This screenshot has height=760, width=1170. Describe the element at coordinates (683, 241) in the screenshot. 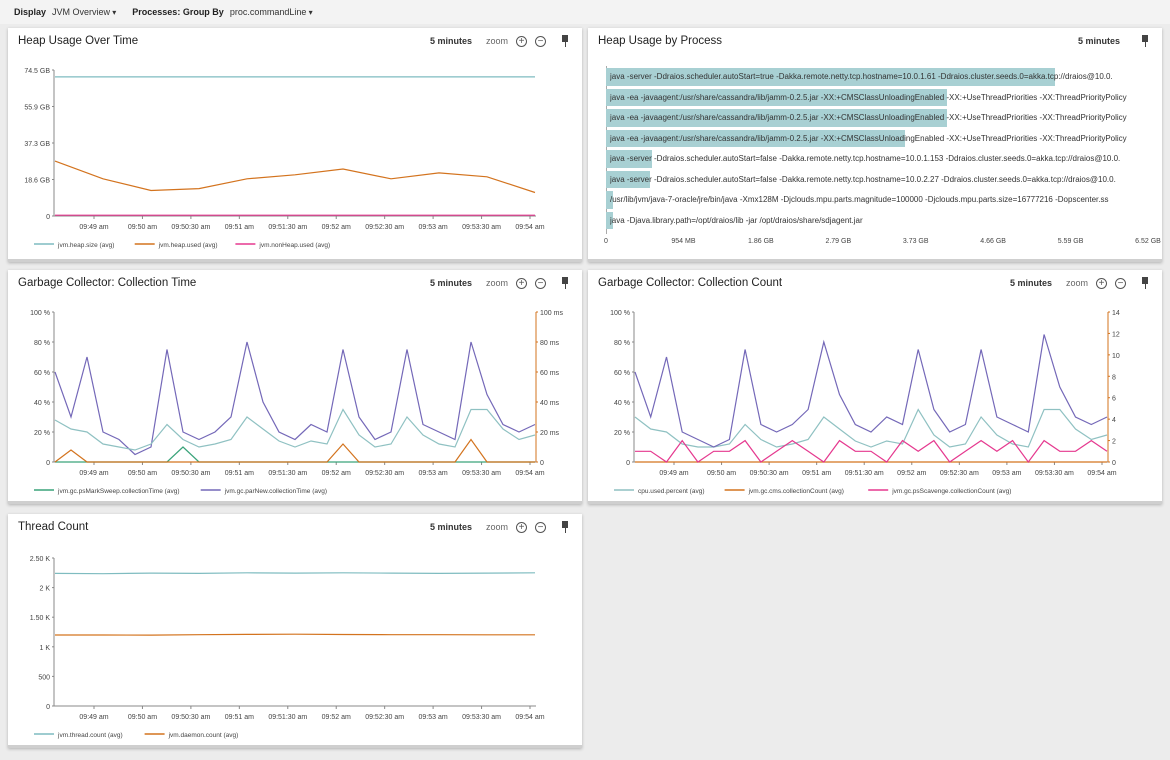

I see `x-tick-label: 954 MB` at that location.